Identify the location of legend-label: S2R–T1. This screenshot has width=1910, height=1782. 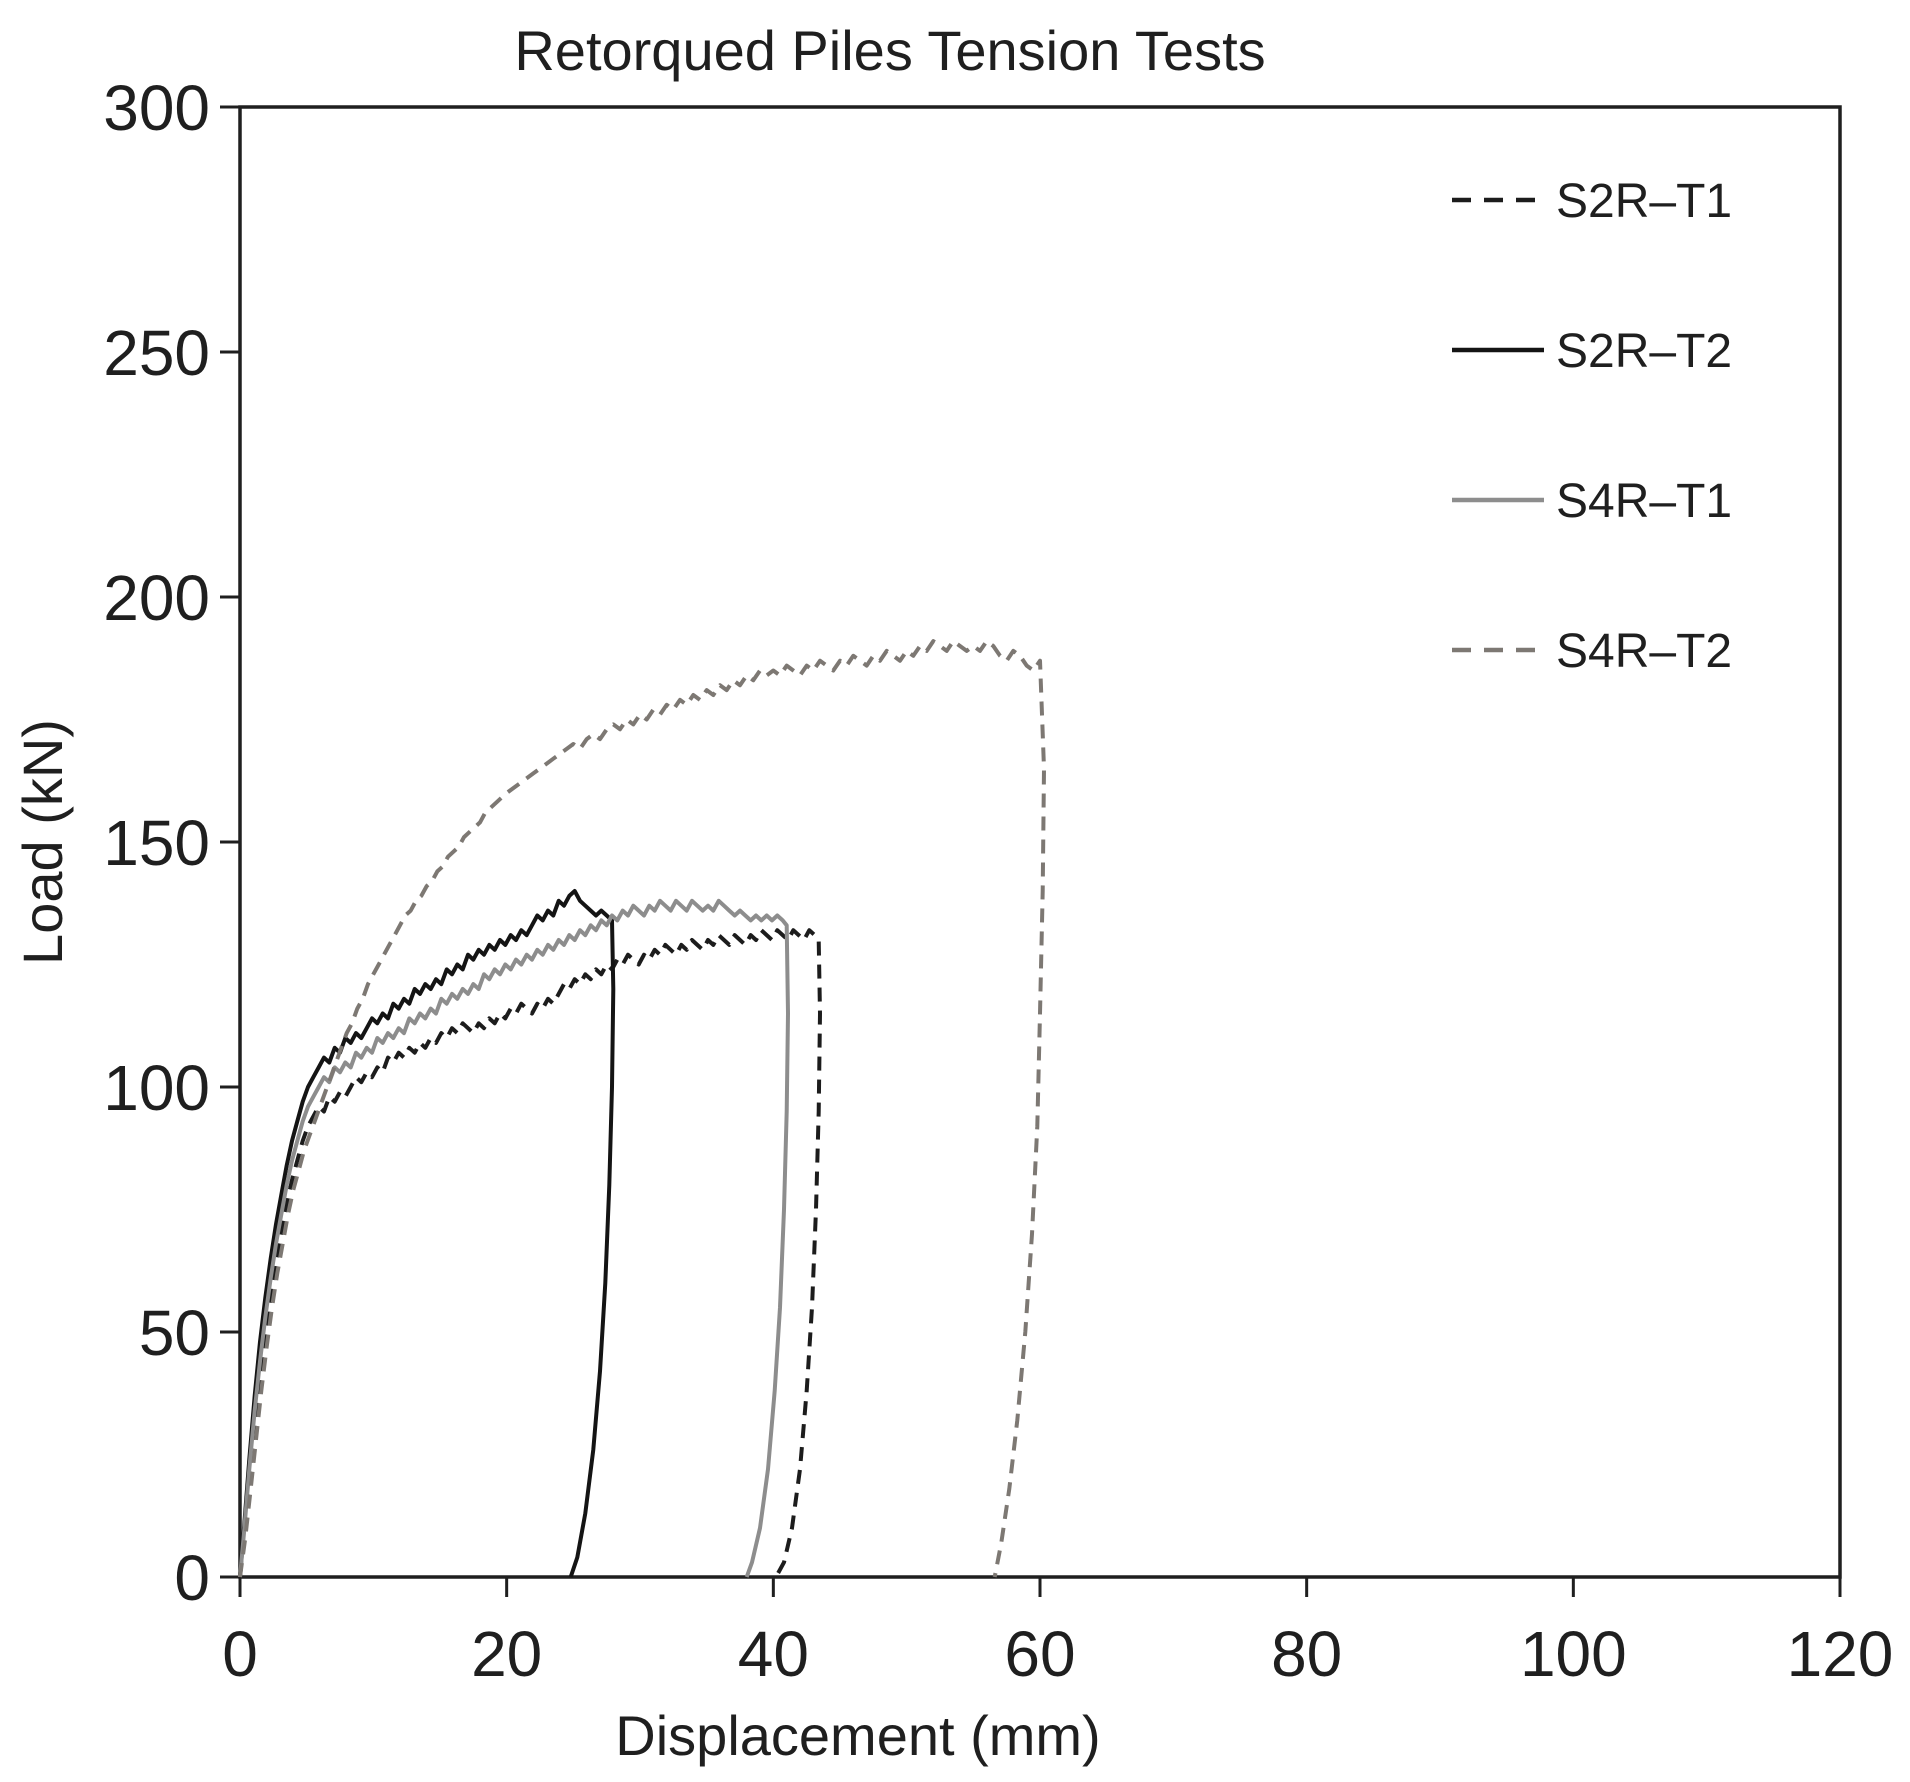
(1644, 201).